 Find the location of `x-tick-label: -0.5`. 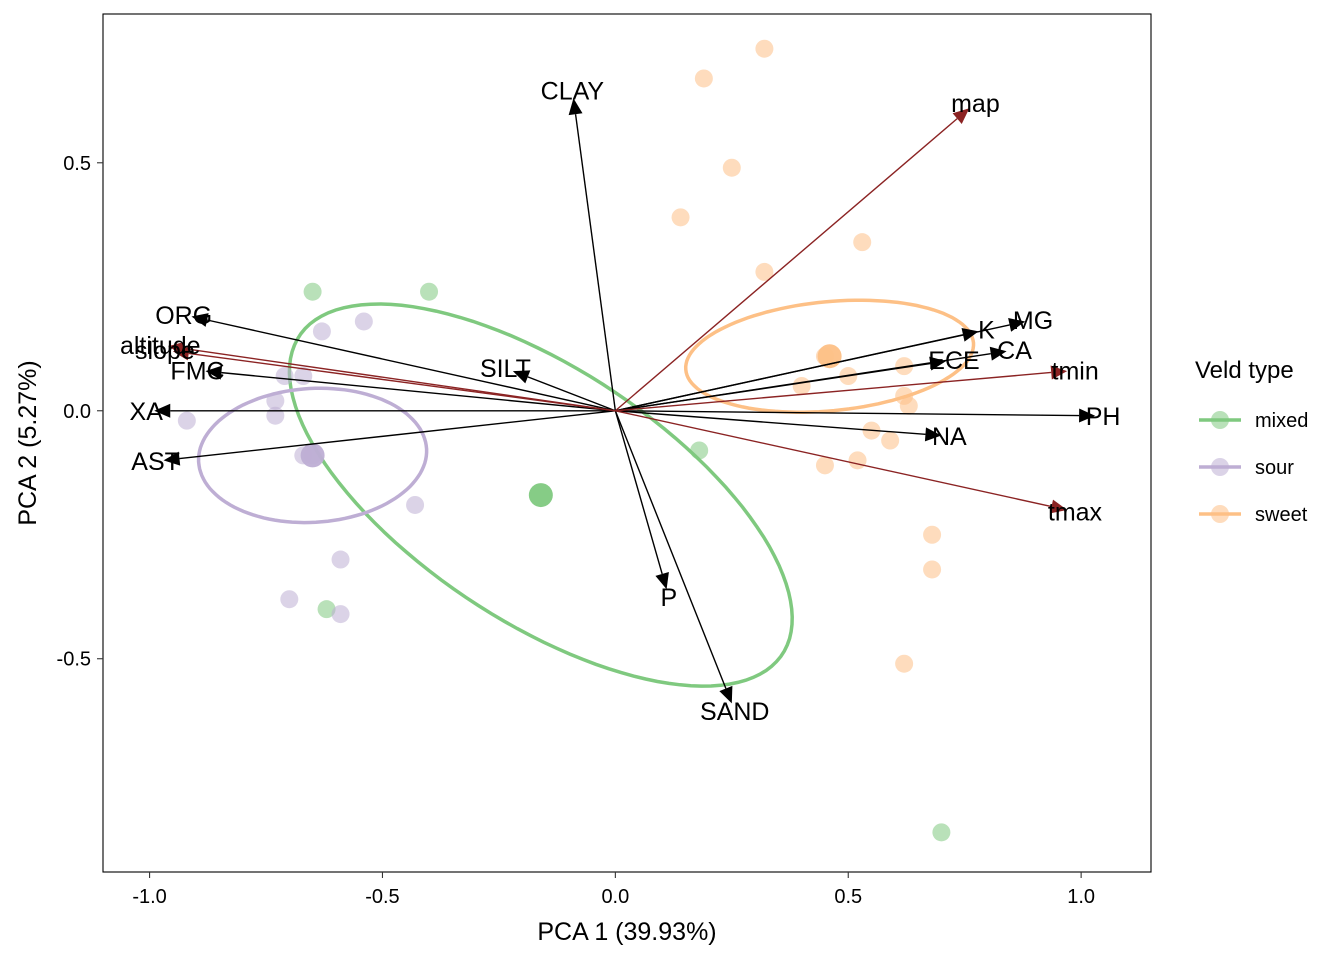

x-tick-label: -0.5 is located at coordinates (382, 897).